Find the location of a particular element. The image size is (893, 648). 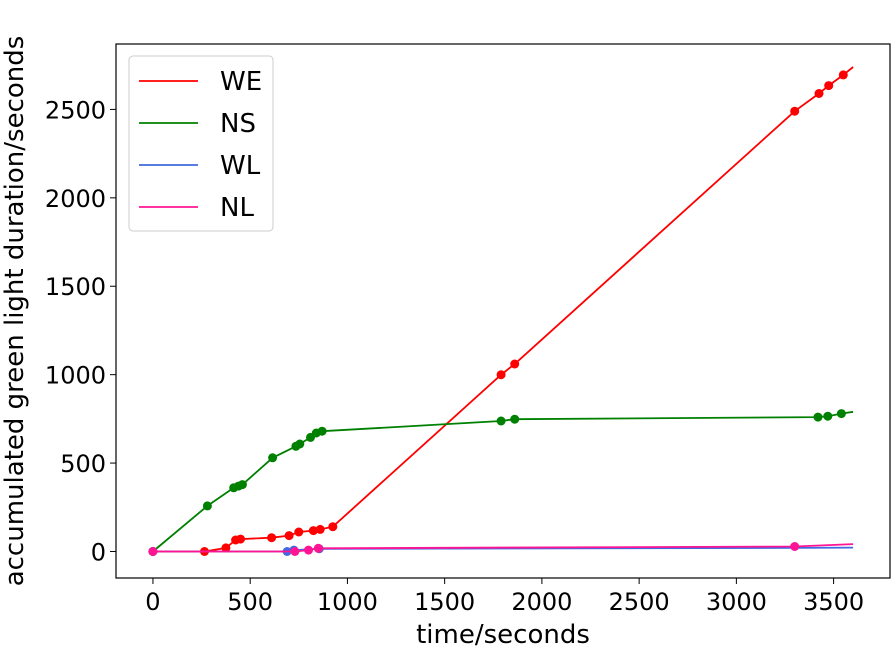

y-tick-label: 500 is located at coordinates (83, 464).